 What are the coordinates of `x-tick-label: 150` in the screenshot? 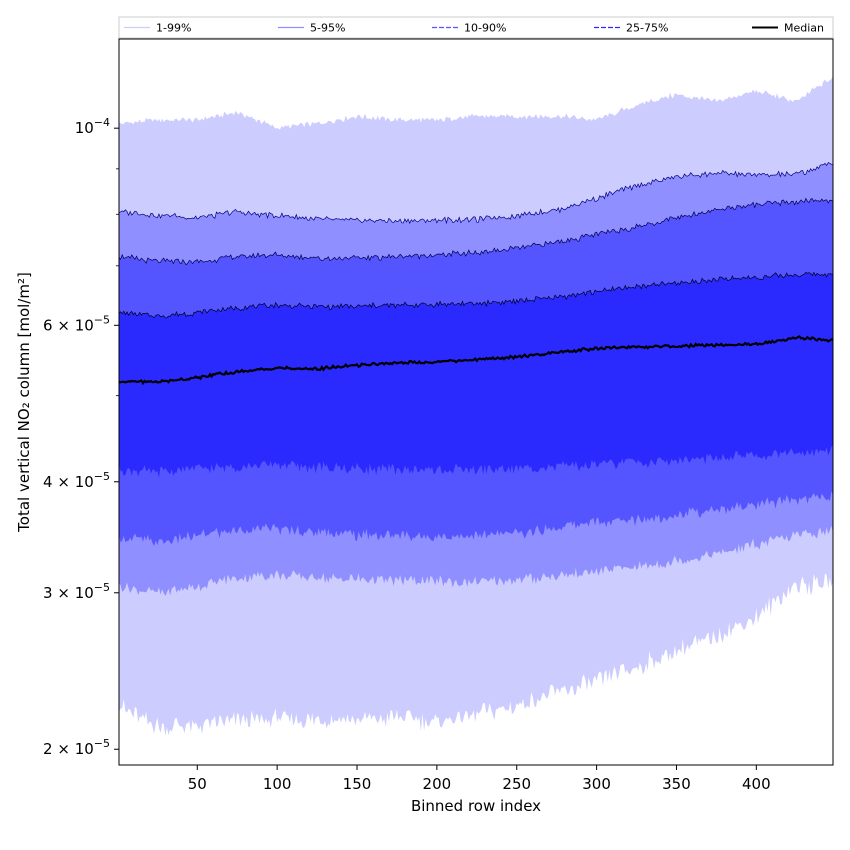 It's located at (357, 784).